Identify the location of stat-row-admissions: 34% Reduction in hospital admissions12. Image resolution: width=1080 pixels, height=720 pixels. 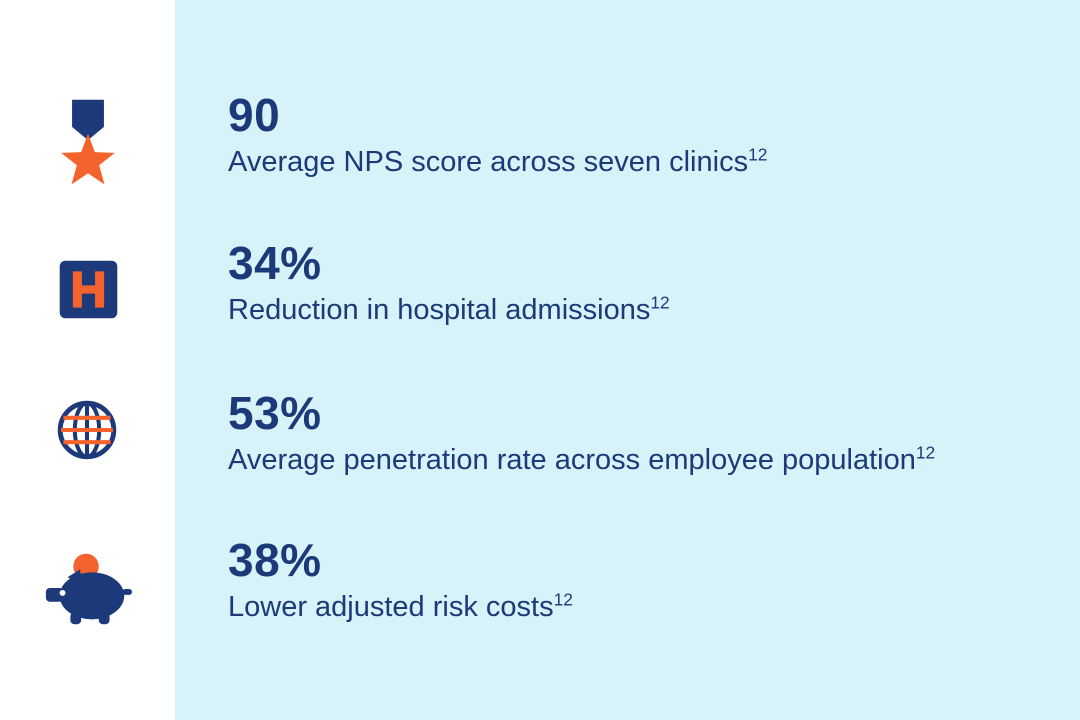
(449, 282).